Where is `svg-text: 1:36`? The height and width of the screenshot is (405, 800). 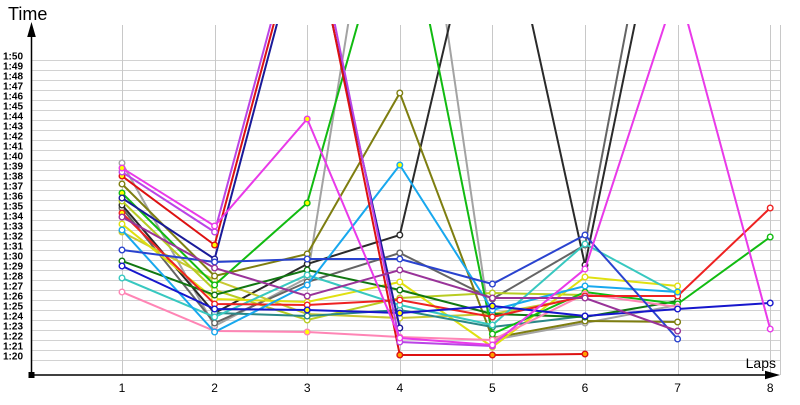 svg-text: 1:36 is located at coordinates (13, 197).